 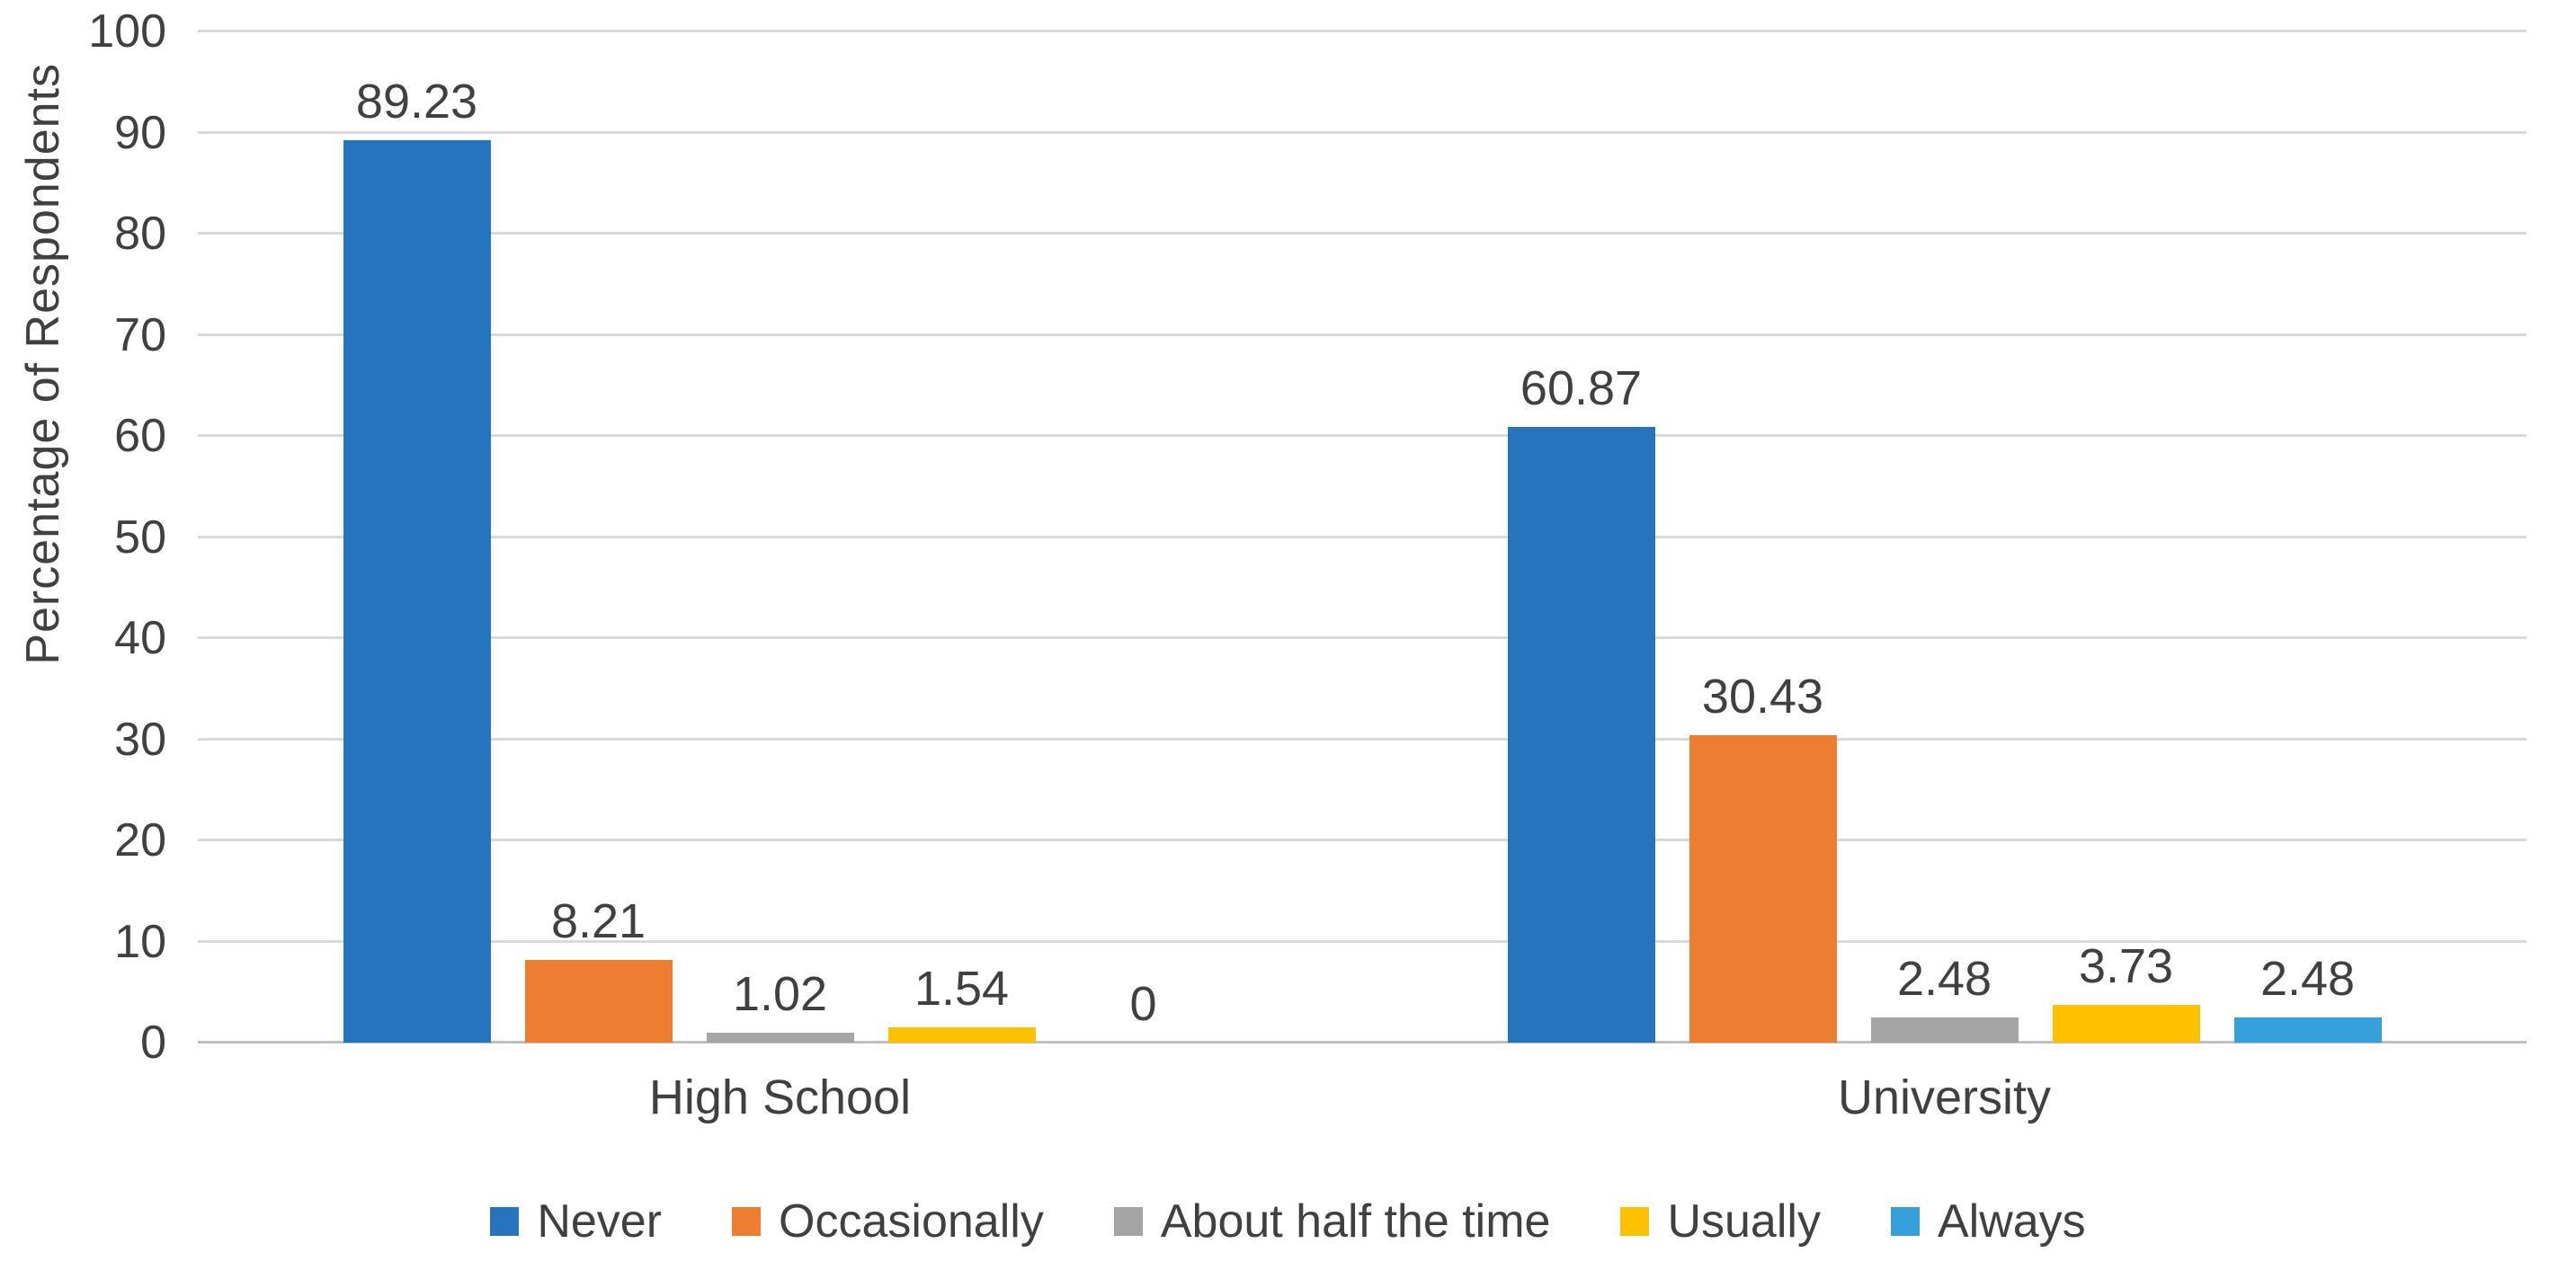 I want to click on y-tick-label: 10, so click(x=140, y=942).